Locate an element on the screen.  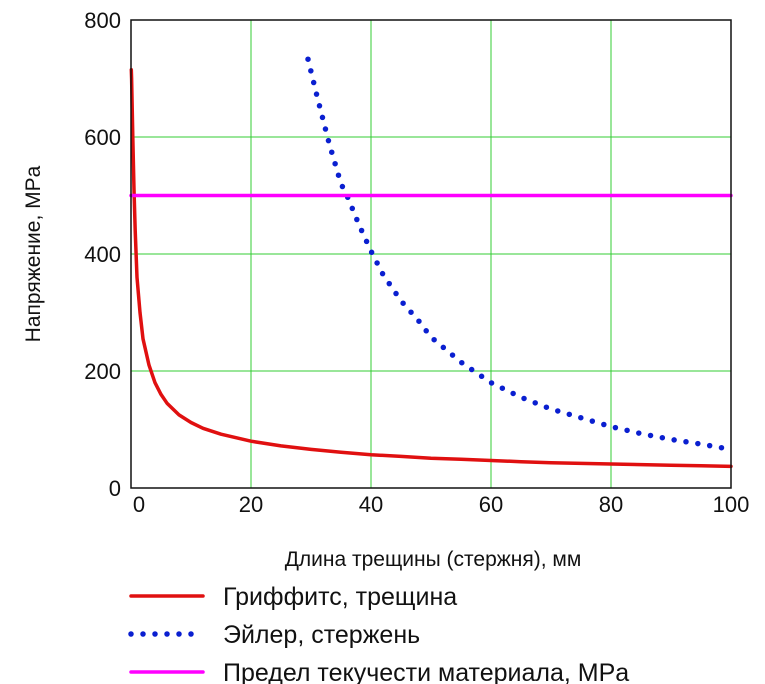
legend-entry: Эйлер, стержень is located at coordinates (321, 635).